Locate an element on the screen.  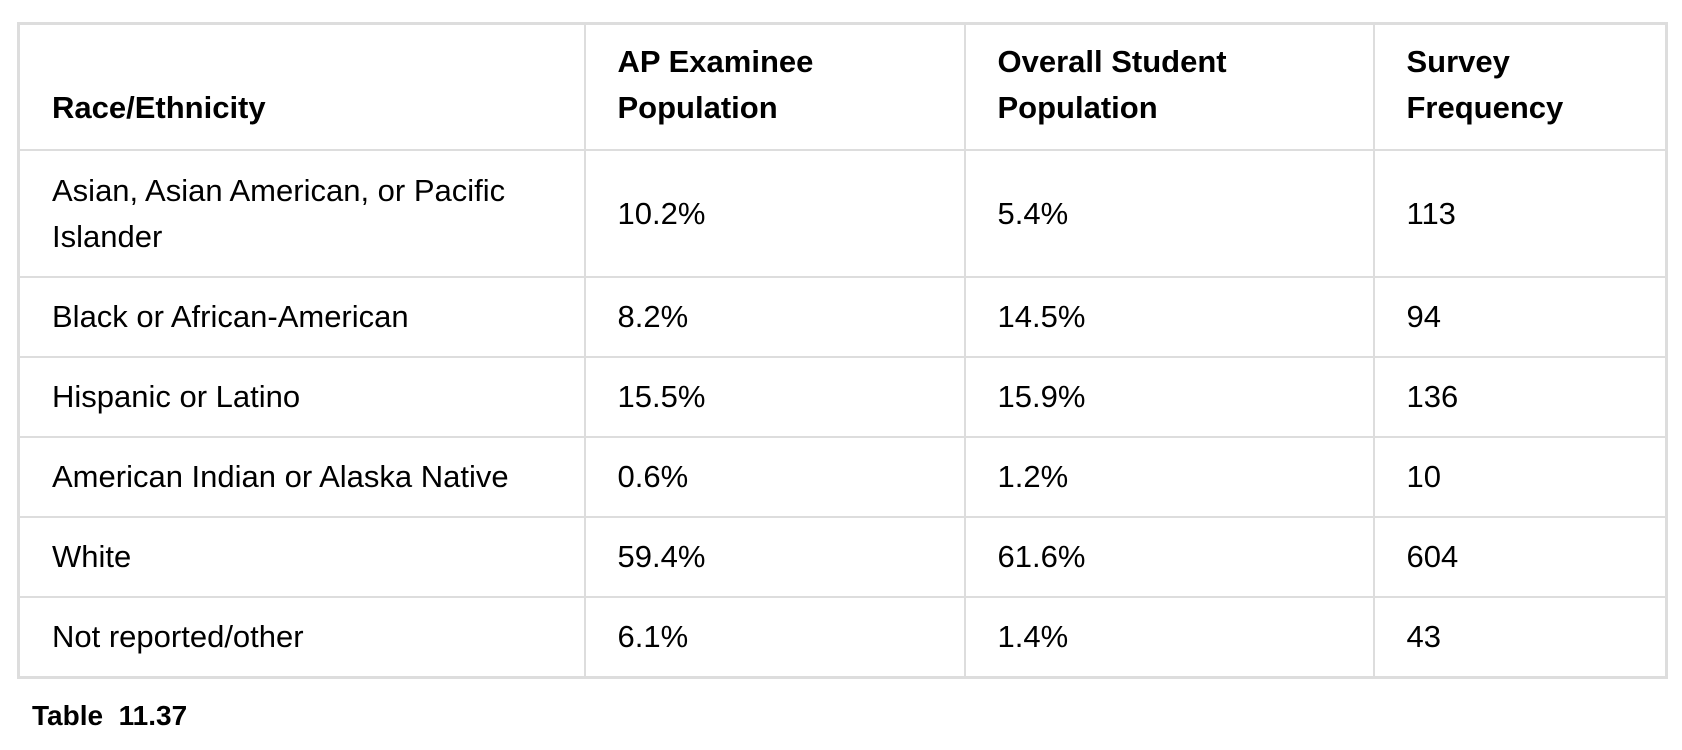
table-row: Black or African-American 8.2% 14.5% 94 is located at coordinates (842, 317).